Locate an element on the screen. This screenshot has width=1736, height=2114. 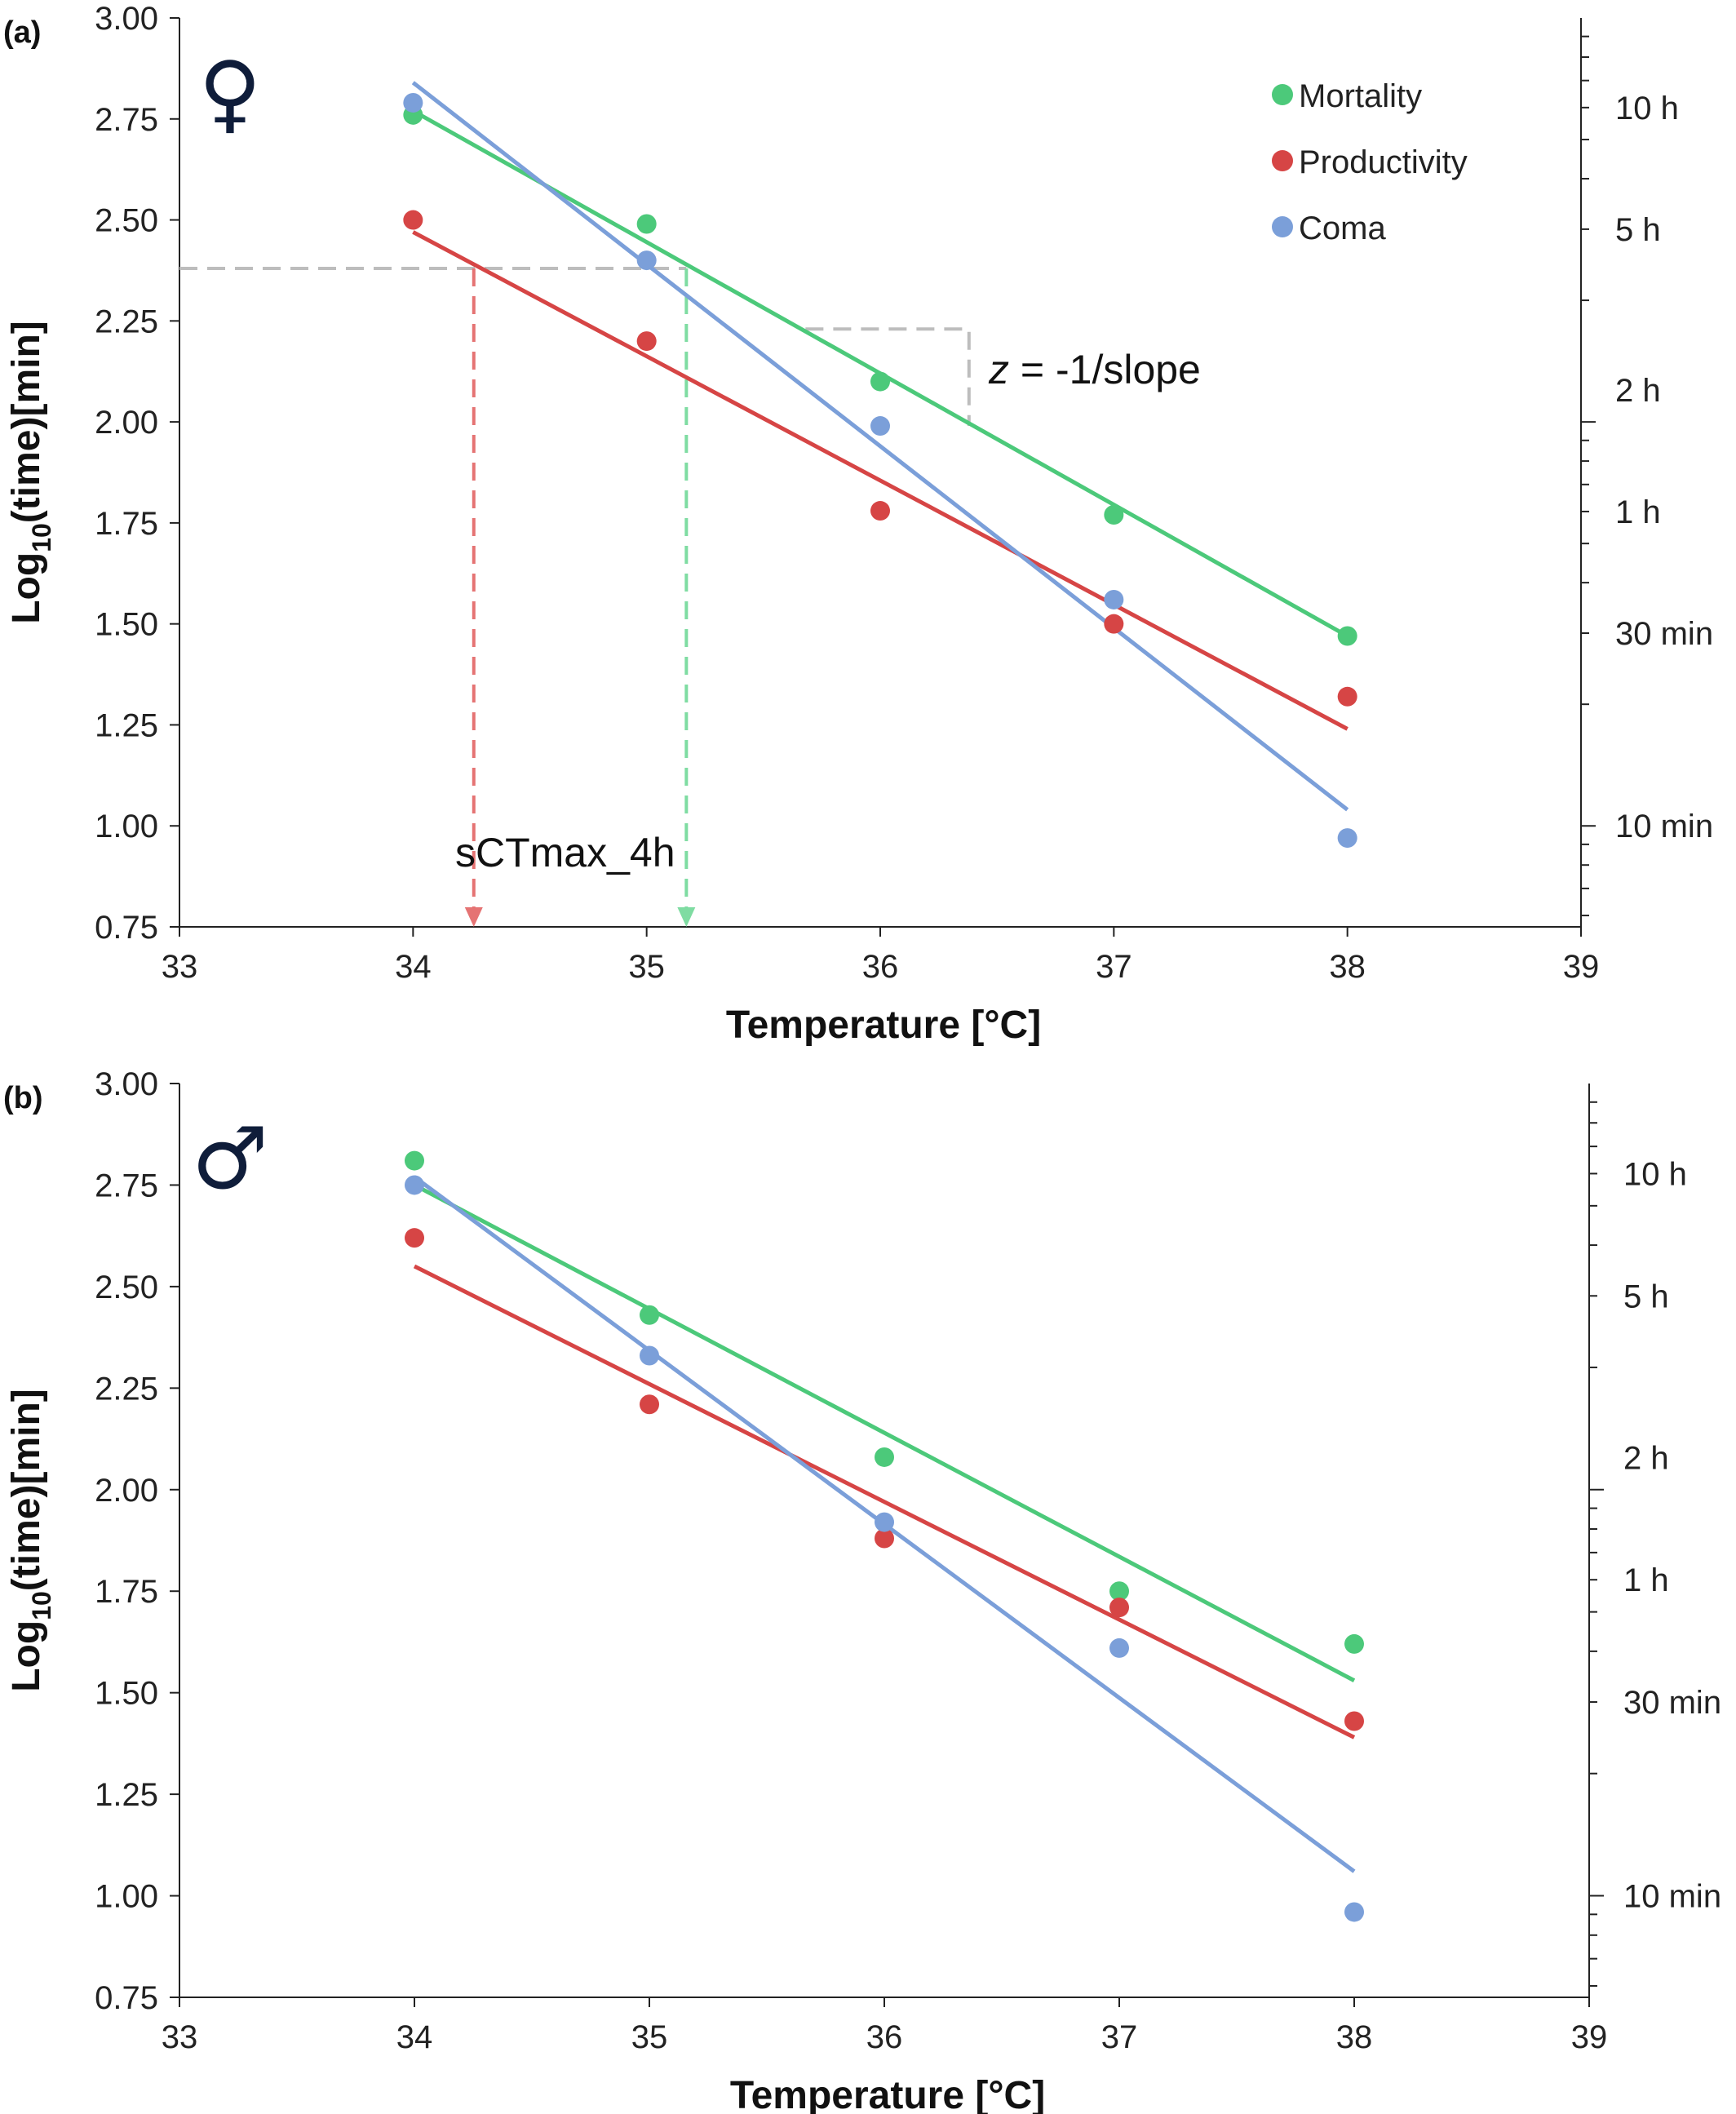
mortality-sctmax-arrowhead is located at coordinates (686, 917).